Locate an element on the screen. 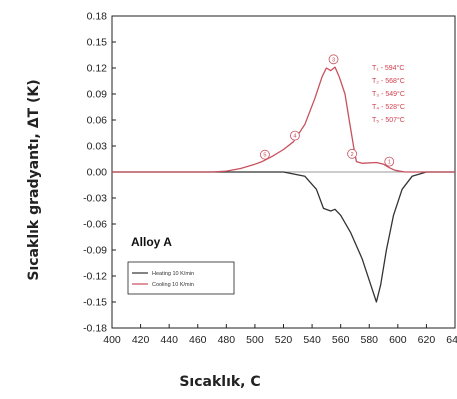  y-tick-label: -0.15 is located at coordinates (95, 303).